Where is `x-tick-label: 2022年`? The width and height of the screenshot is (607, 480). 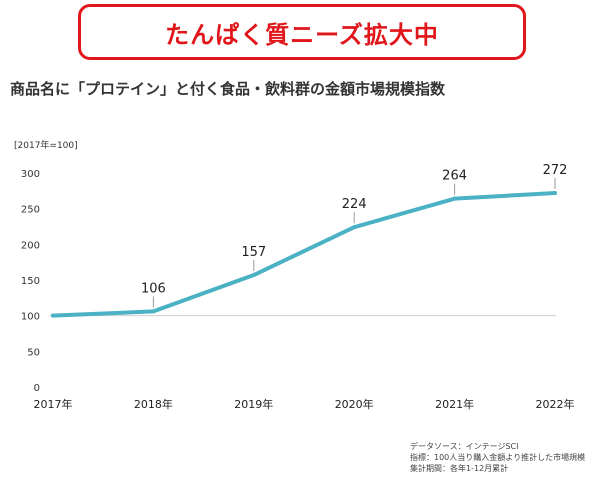
x-tick-label: 2022年 is located at coordinates (555, 404).